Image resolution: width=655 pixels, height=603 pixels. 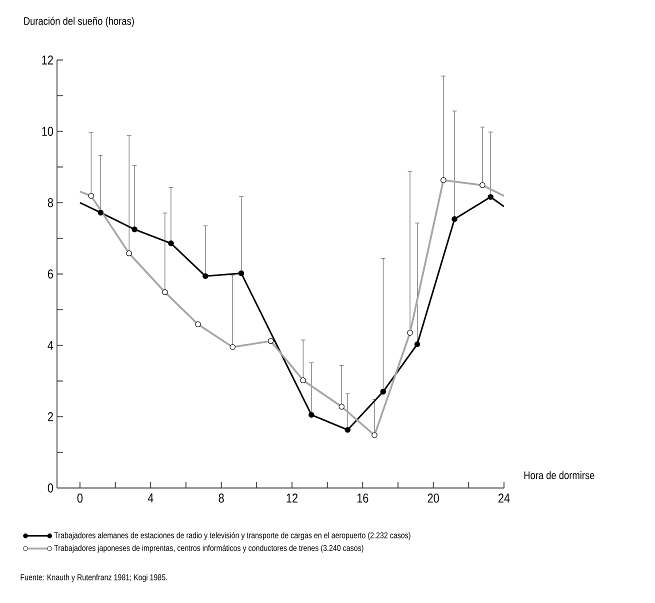 What do you see at coordinates (504, 498) in the screenshot?
I see `x-tick-label: 24` at bounding box center [504, 498].